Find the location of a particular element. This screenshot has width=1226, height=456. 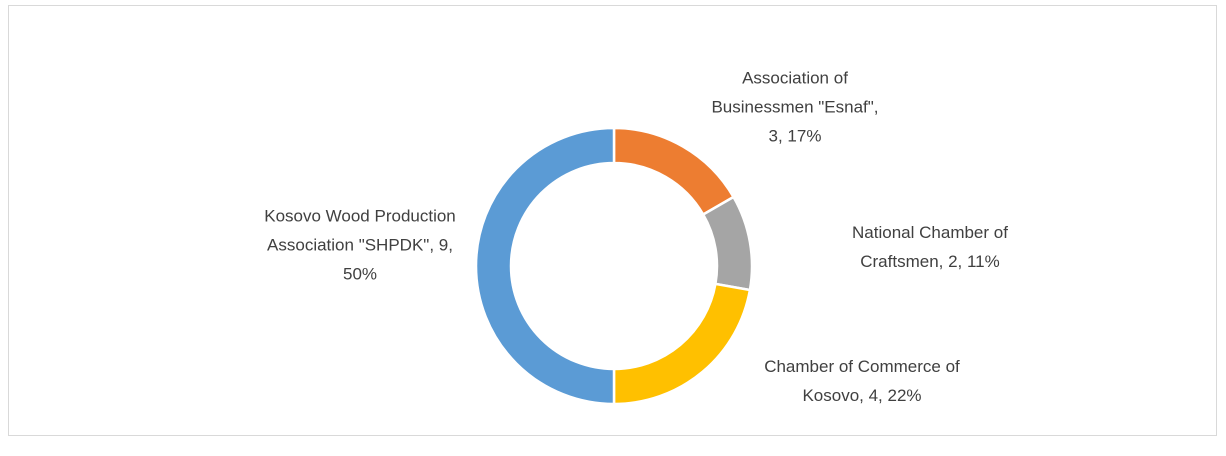

data-label: National Chamber of Craftsmen, 2, 11% is located at coordinates (930, 247).